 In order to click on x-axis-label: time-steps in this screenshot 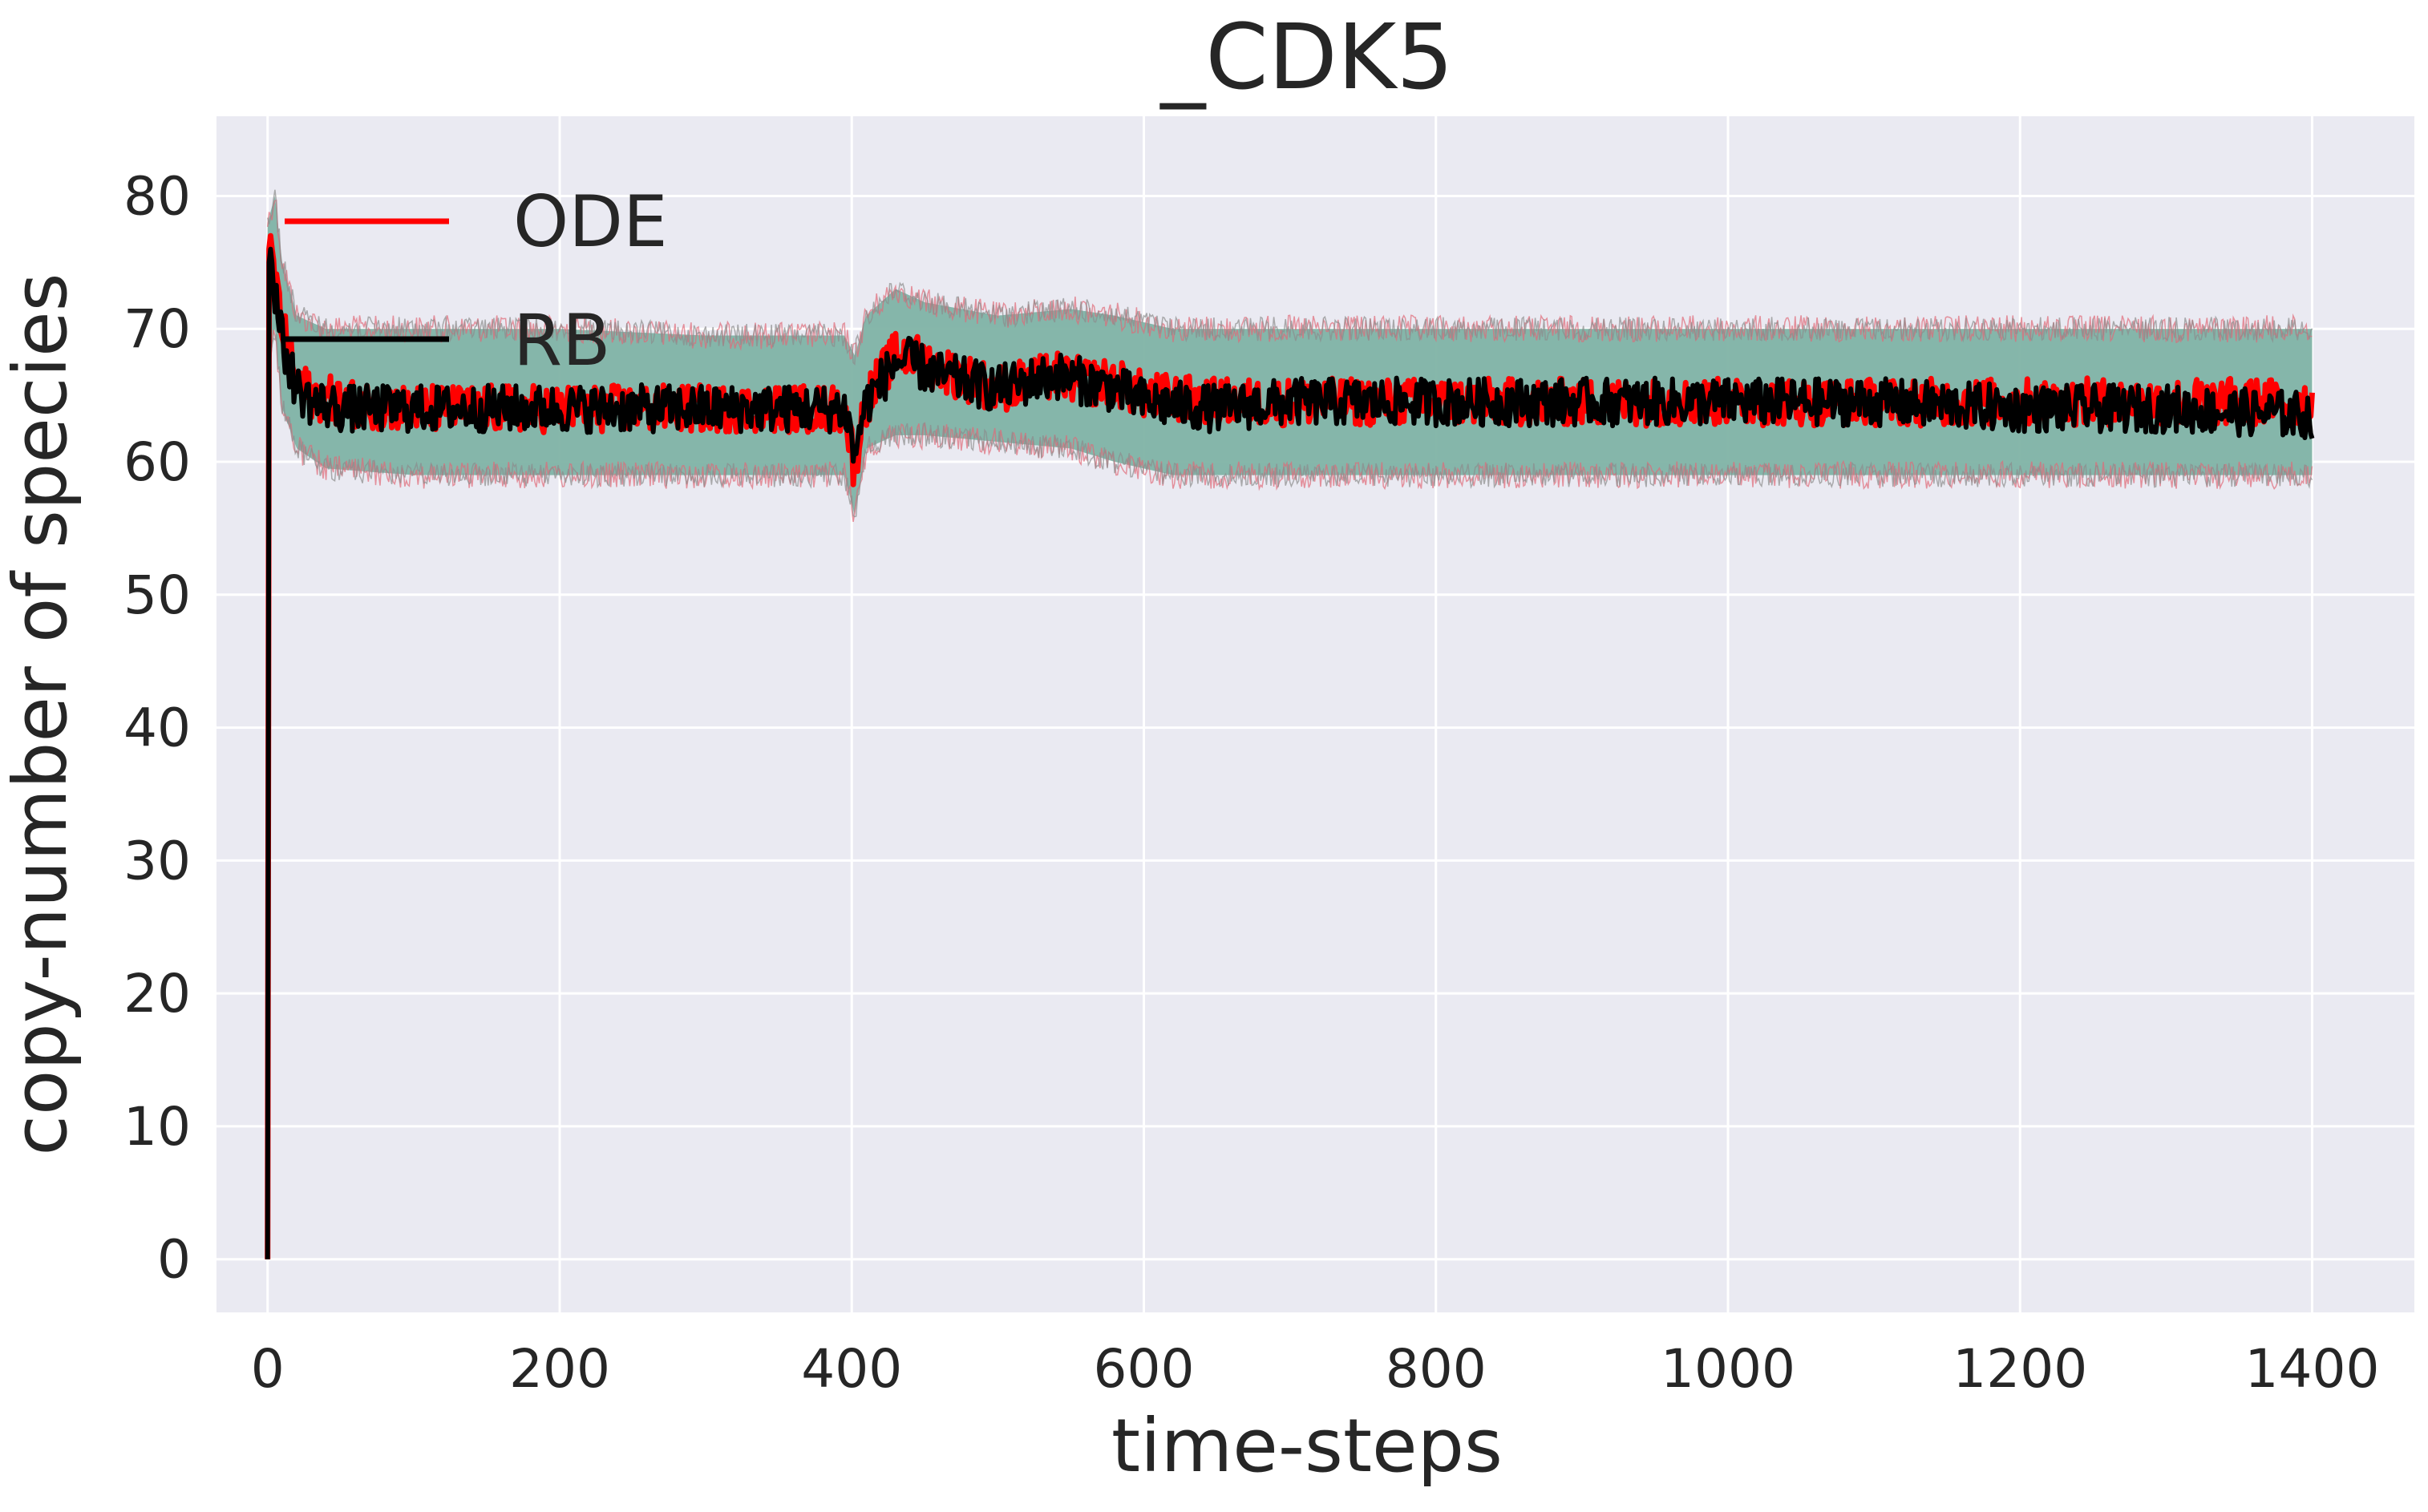, I will do `click(1307, 1446)`.